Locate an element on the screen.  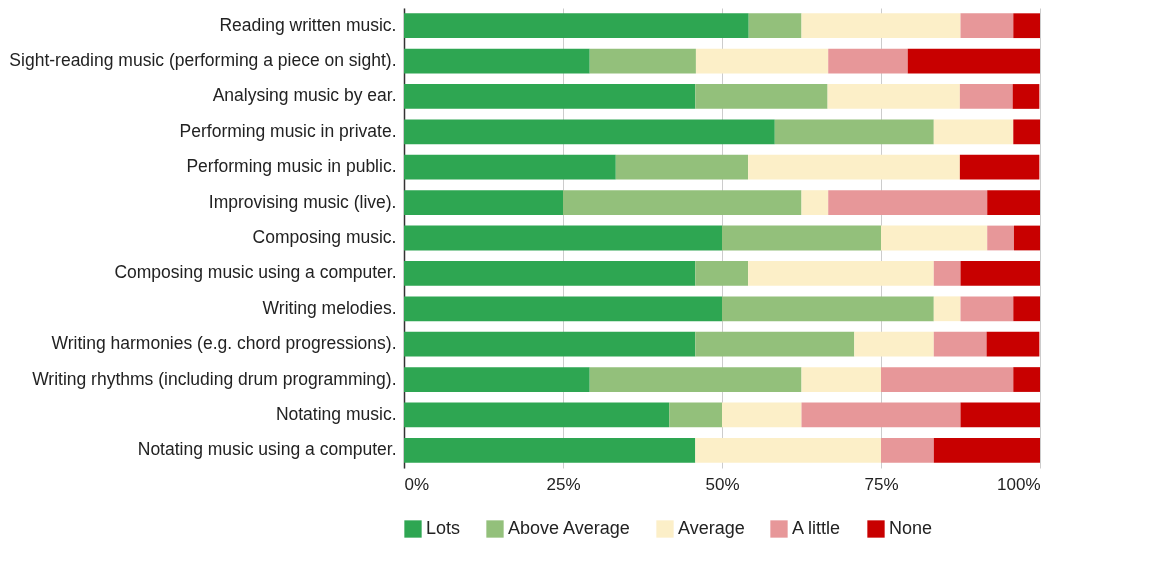
legend-label: Average is located at coordinates (711, 528).